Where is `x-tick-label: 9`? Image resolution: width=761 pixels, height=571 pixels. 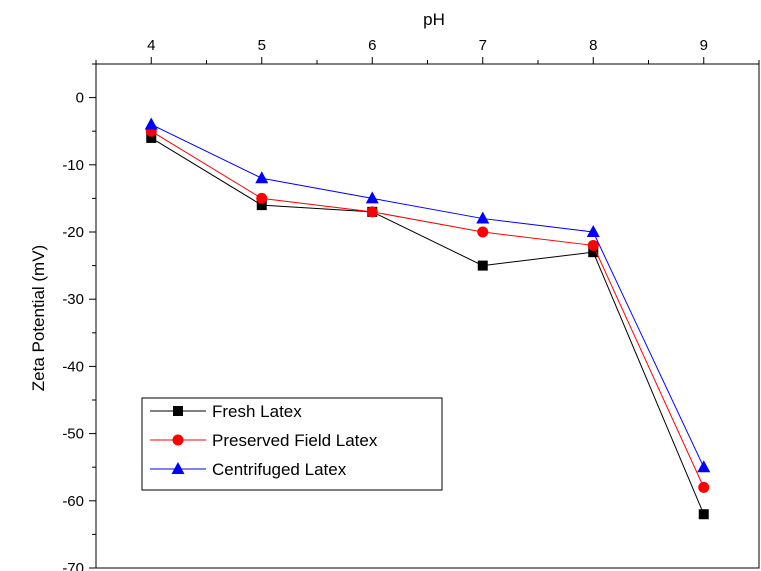 x-tick-label: 9 is located at coordinates (704, 45).